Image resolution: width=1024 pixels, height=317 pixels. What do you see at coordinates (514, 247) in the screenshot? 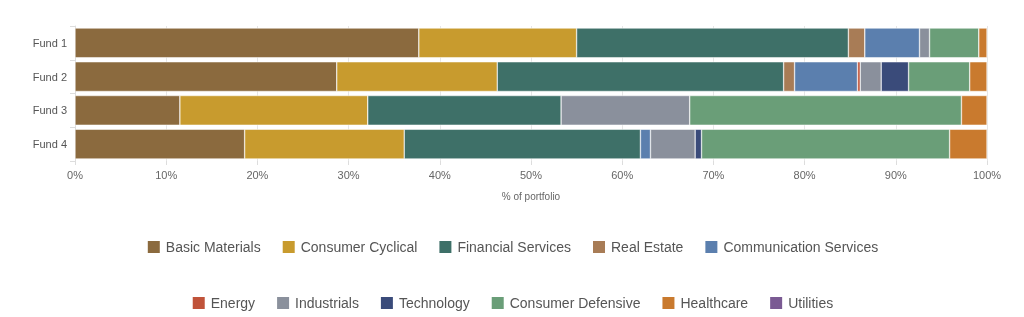
I see `legend-label: Financial Services` at bounding box center [514, 247].